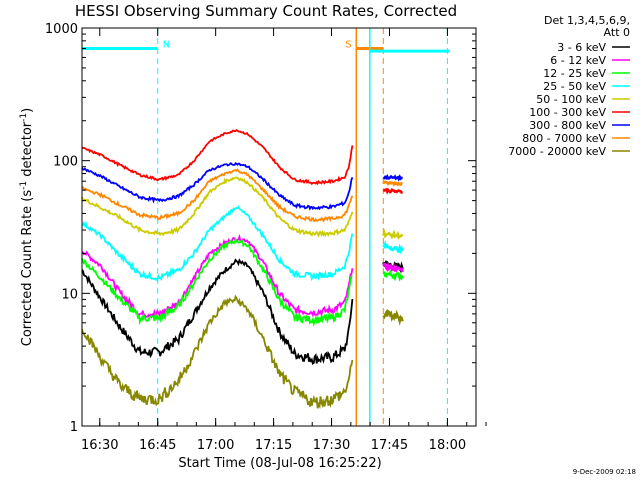 Image resolution: width=640 pixels, height=480 pixels. What do you see at coordinates (27, 151) in the screenshot?
I see `y-axis-label-mid: detector` at bounding box center [27, 151].